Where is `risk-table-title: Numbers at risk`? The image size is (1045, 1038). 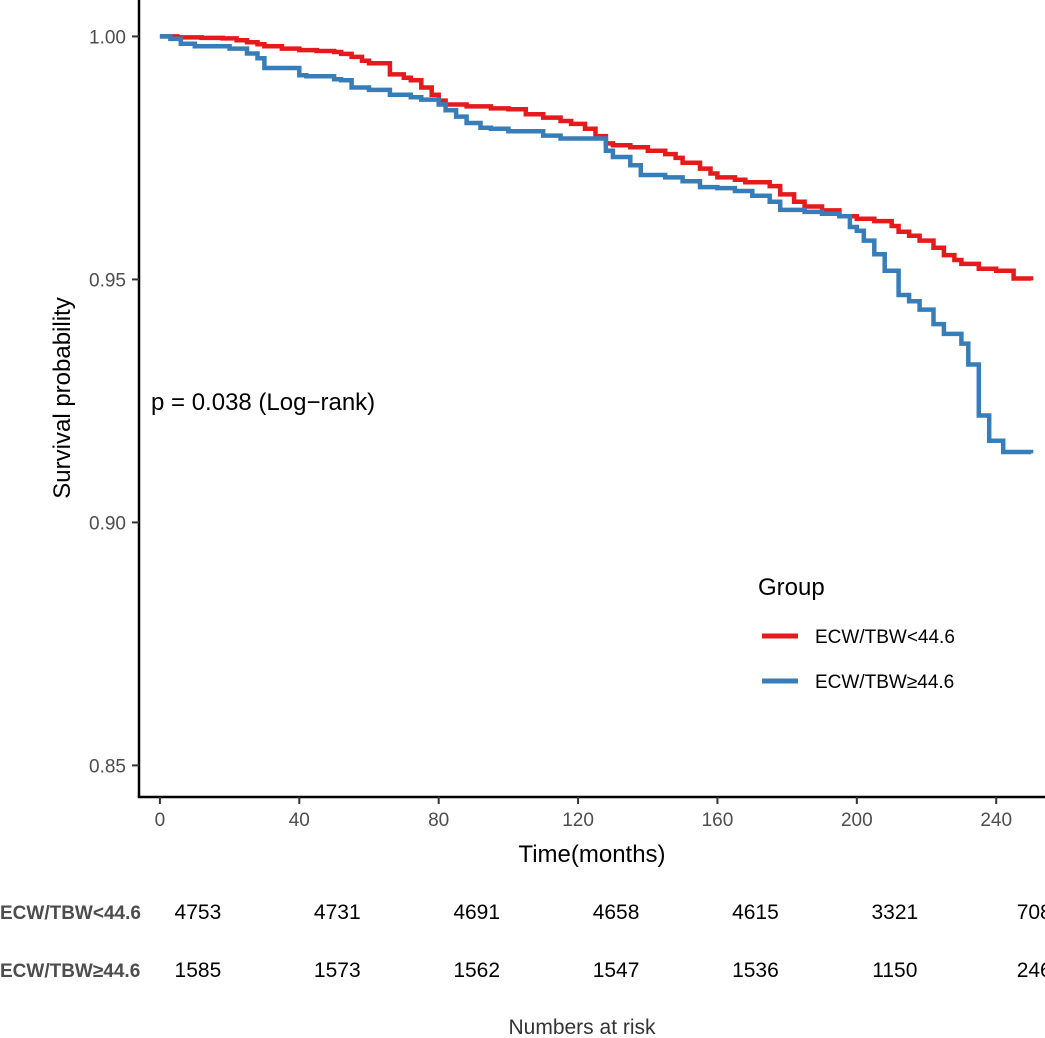
risk-table-title: Numbers at risk is located at coordinates (582, 1027).